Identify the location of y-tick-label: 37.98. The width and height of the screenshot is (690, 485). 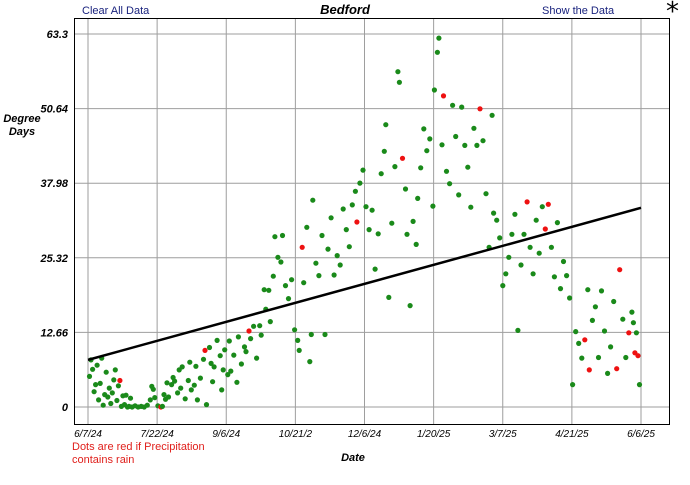
(54, 184).